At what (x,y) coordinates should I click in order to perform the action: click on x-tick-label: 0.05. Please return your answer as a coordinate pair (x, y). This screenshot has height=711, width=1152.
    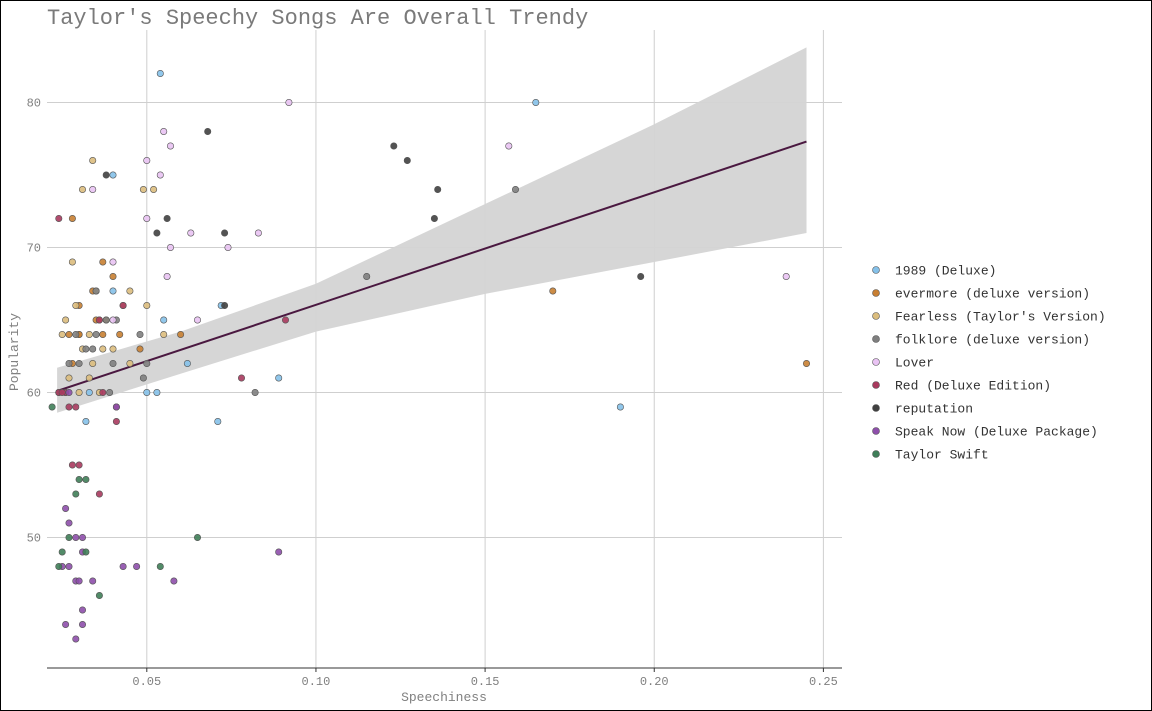
    Looking at the image, I should click on (146, 682).